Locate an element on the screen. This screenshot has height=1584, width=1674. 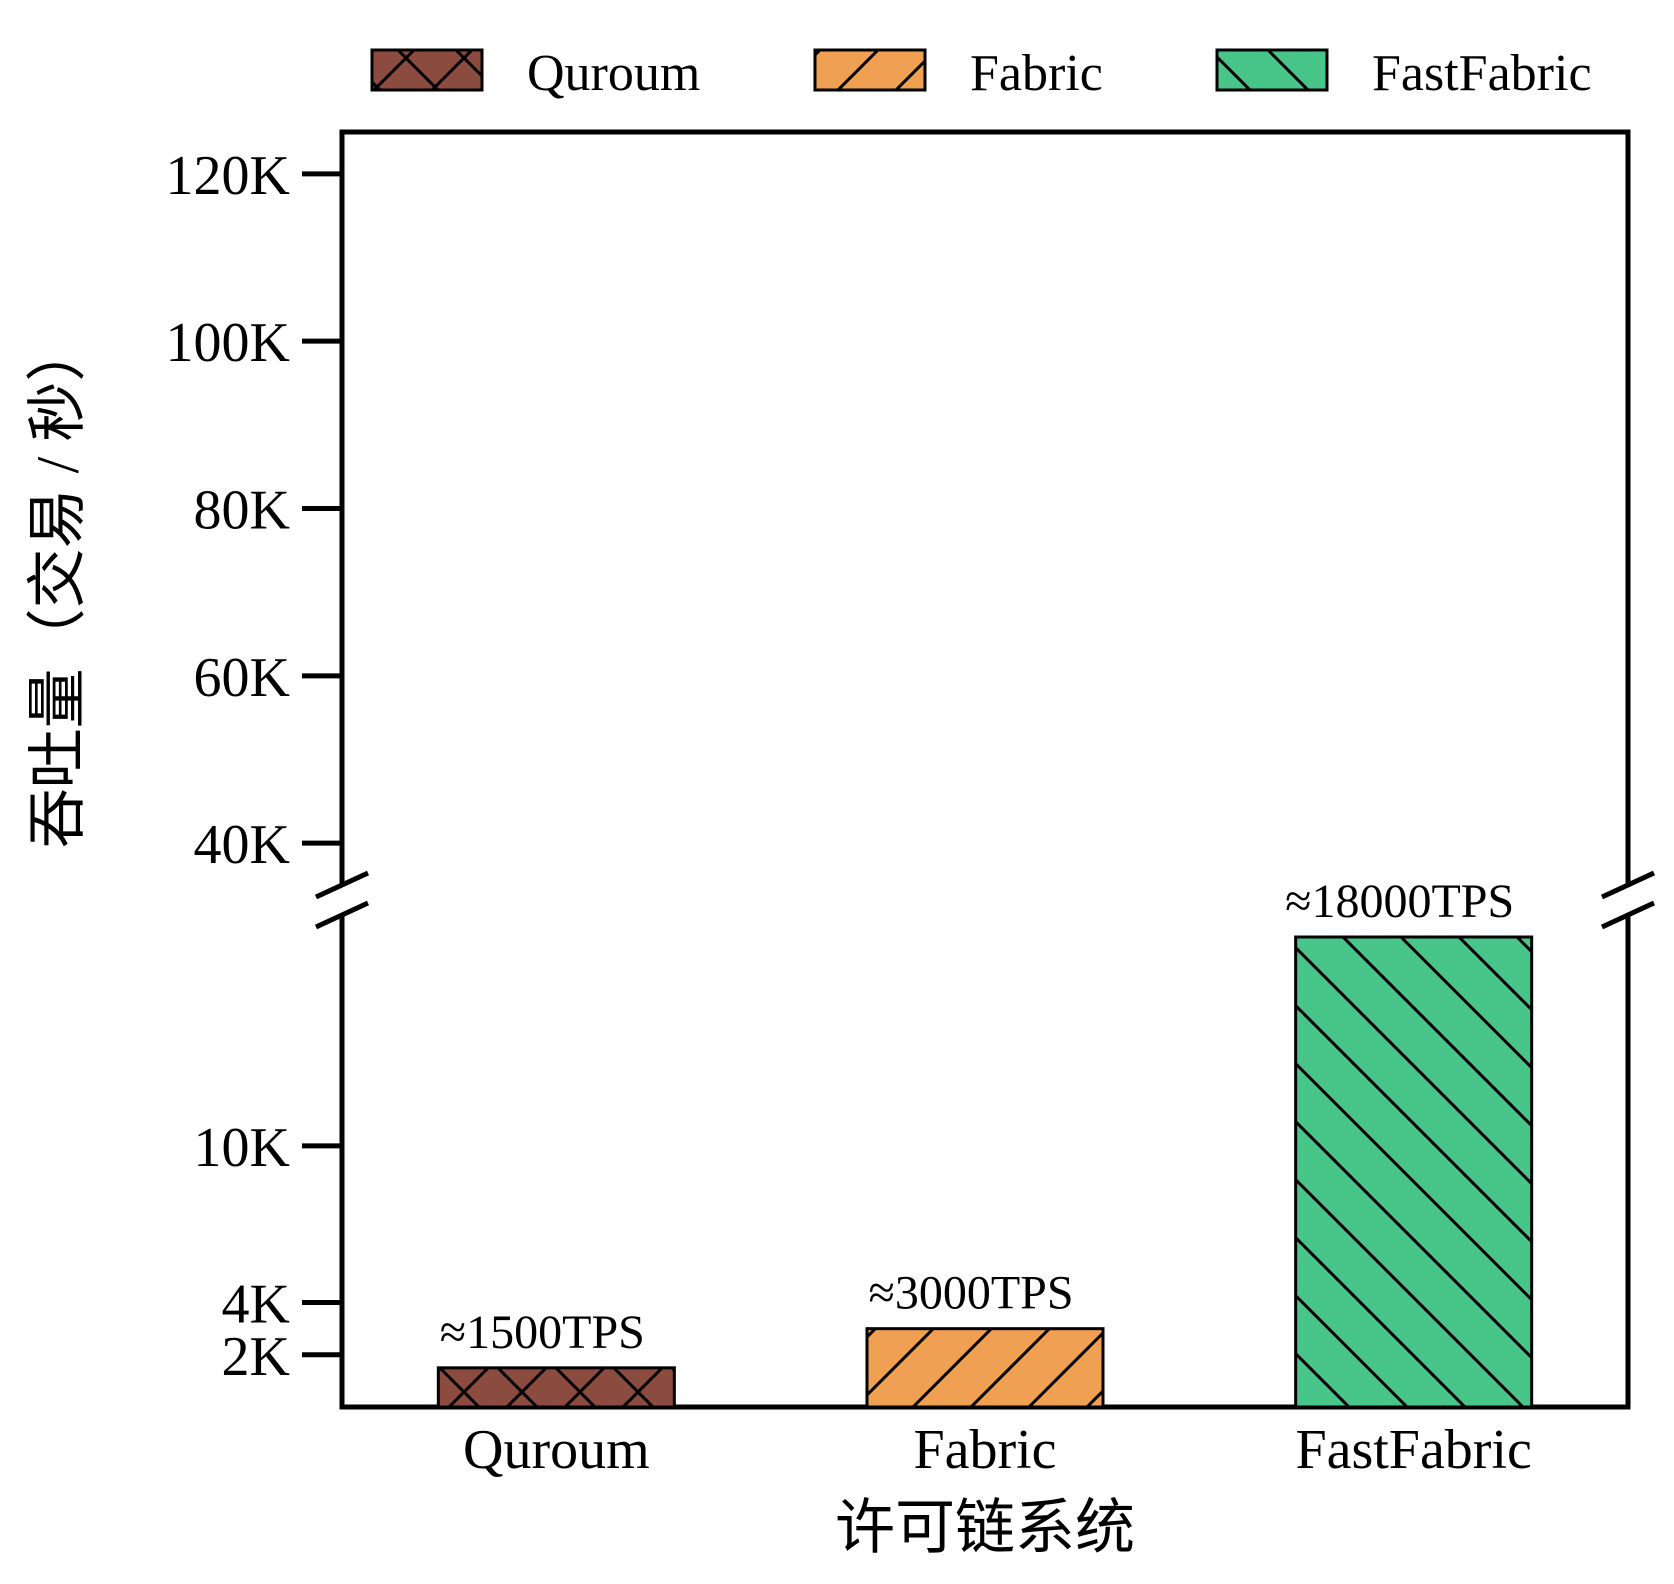
y-tick-label: 120K is located at coordinates (228, 176).